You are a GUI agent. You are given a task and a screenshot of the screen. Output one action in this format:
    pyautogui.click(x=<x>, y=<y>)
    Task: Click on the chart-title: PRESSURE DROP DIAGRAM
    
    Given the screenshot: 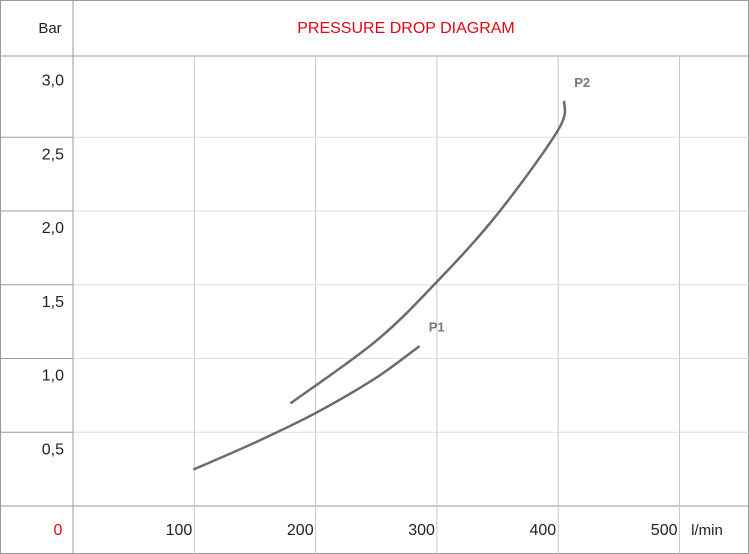 What is the action you would take?
    pyautogui.click(x=406, y=28)
    